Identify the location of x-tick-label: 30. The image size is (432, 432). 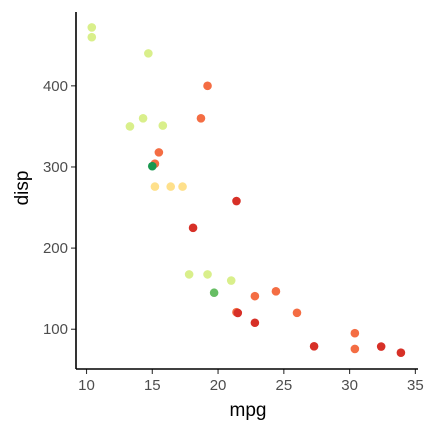
(349, 385).